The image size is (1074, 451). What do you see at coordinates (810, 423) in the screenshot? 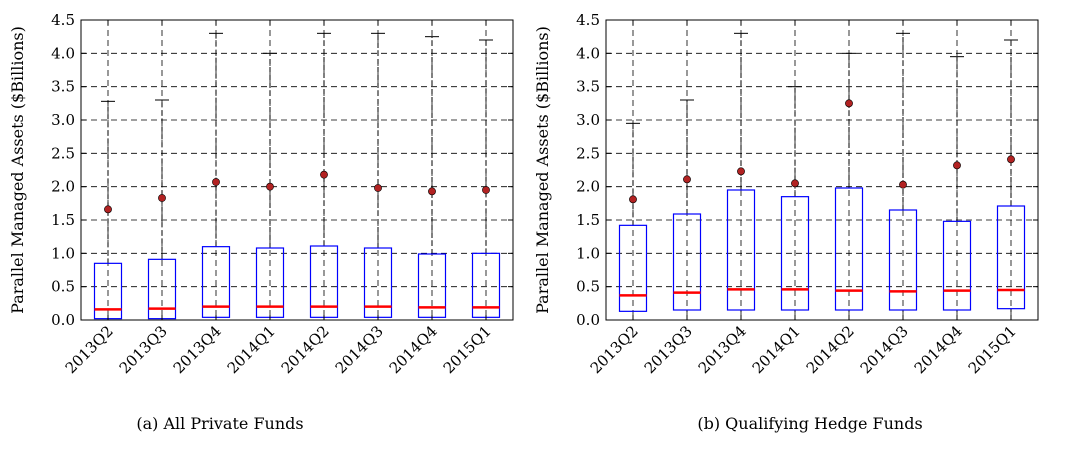
I see `caption-b: (b) Qualifying Hedge Funds` at bounding box center [810, 423].